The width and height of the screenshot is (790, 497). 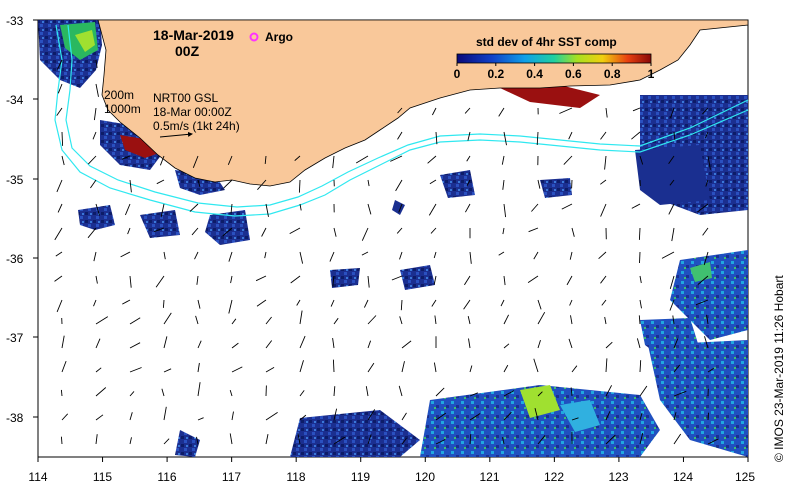 I want to click on lat-tick-label: -33, so click(x=15, y=21).